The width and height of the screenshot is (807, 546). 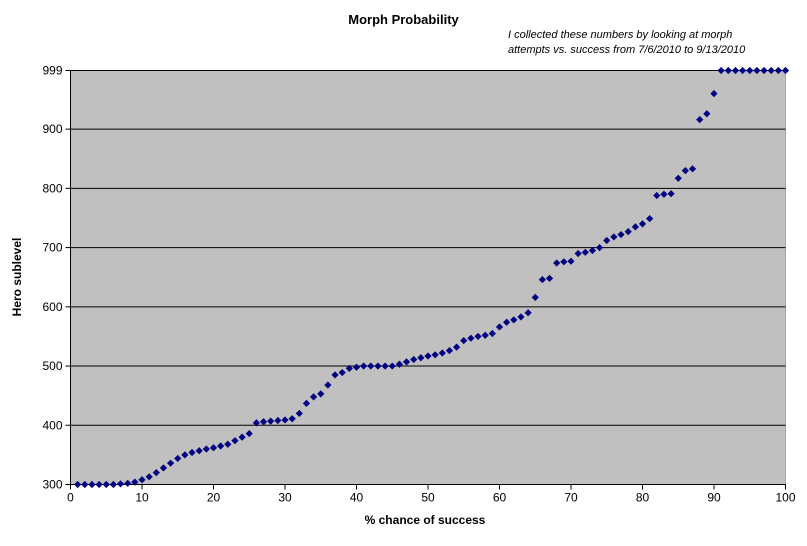 What do you see at coordinates (52, 366) in the screenshot?
I see `y-tick-label: 500` at bounding box center [52, 366].